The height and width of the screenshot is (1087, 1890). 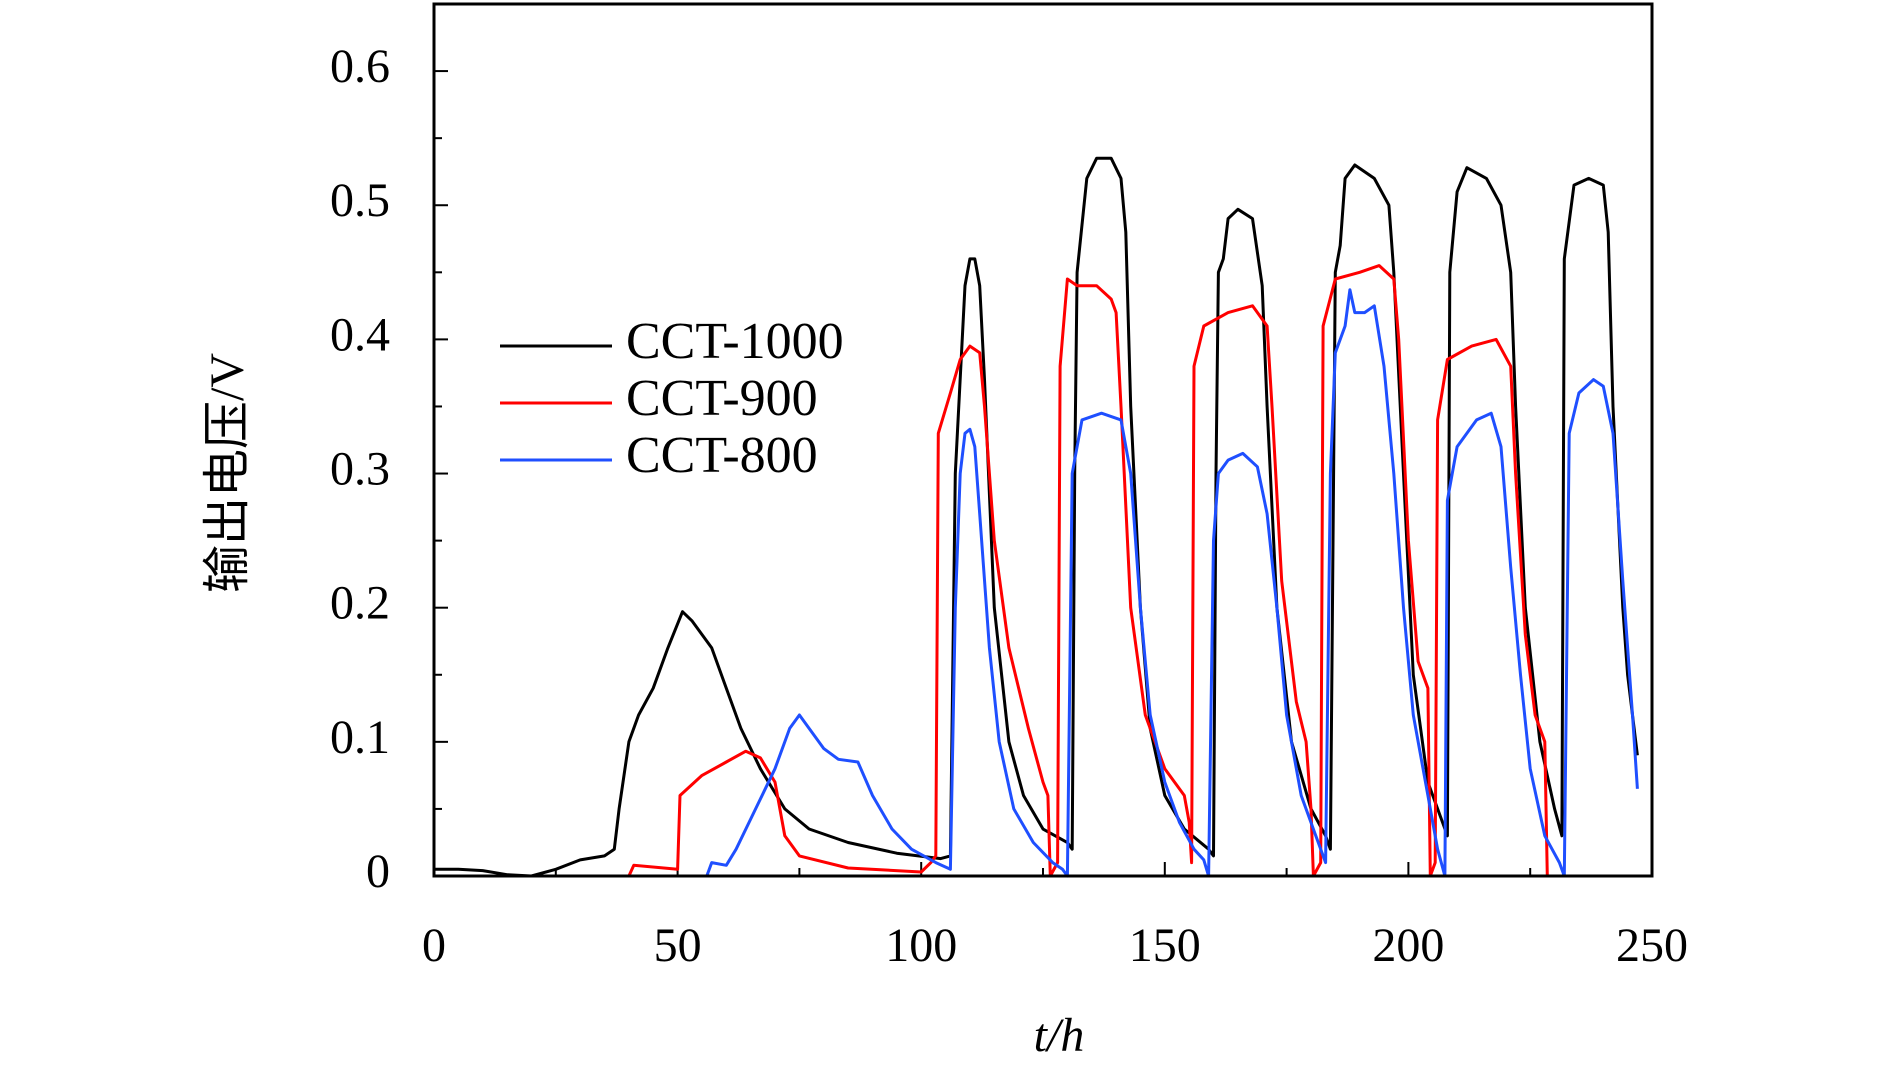 What do you see at coordinates (735, 341) in the screenshot?
I see `legend-label: CCT-1000` at bounding box center [735, 341].